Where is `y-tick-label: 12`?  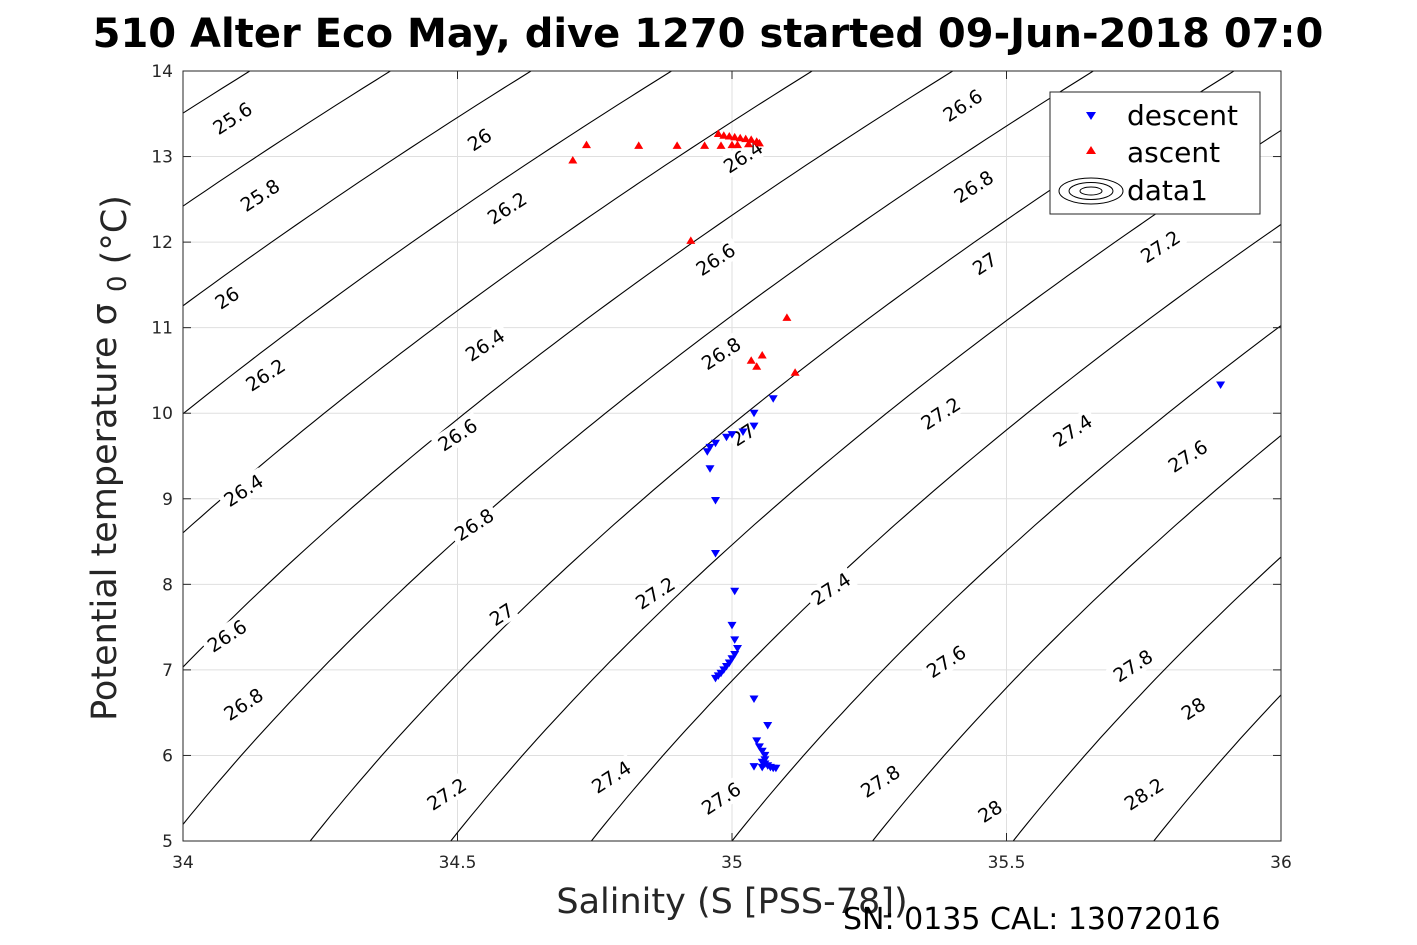 y-tick-label: 12 is located at coordinates (162, 243).